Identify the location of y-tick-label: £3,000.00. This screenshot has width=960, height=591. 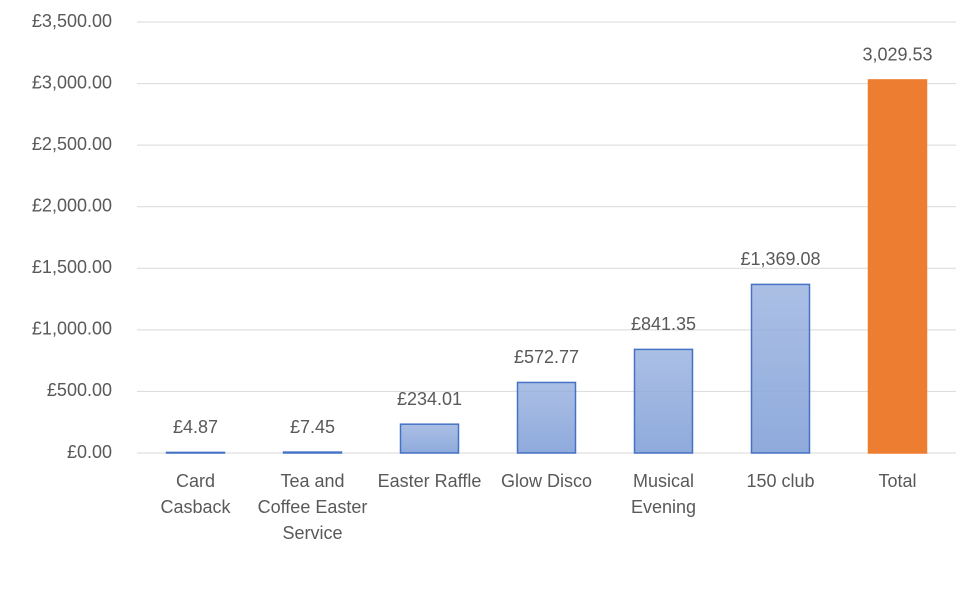
(72, 82).